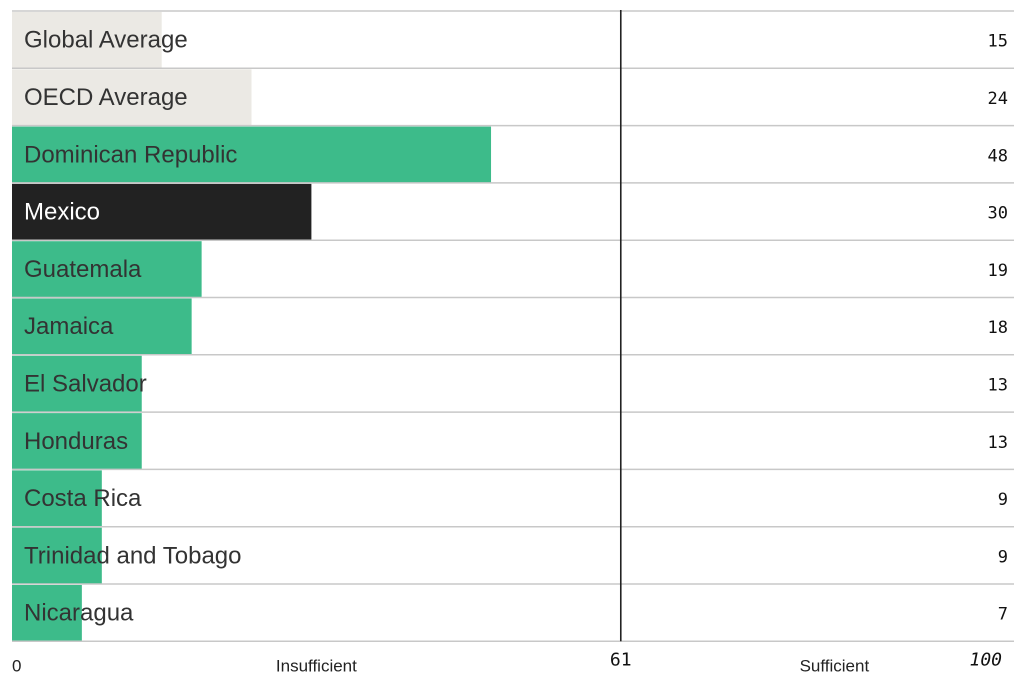 The width and height of the screenshot is (1024, 677). I want to click on bar-dominican-republic, so click(252, 154).